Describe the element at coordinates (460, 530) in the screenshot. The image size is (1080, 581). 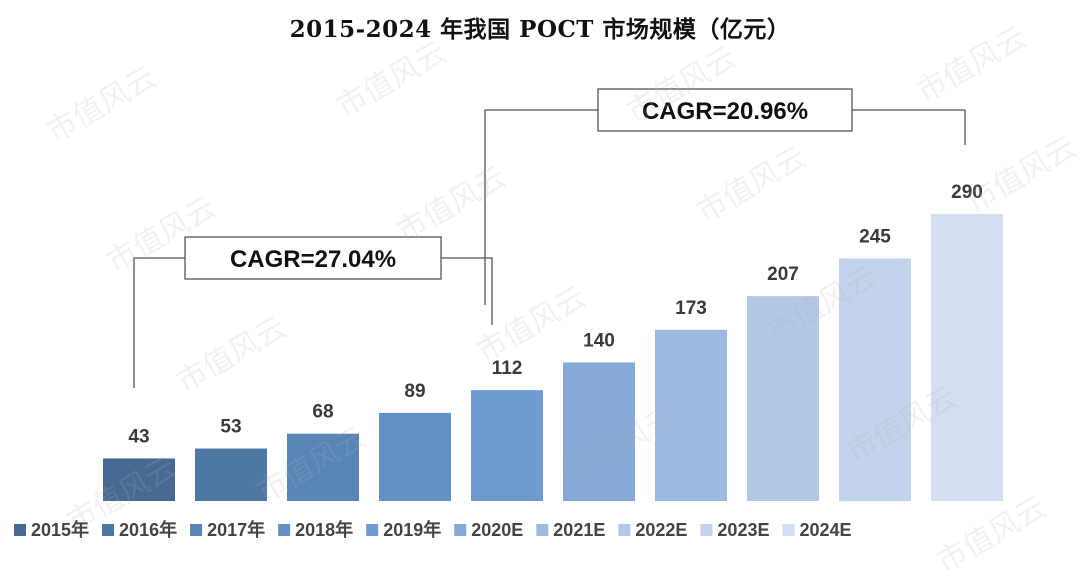
I see `legend-swatch-2020E` at that location.